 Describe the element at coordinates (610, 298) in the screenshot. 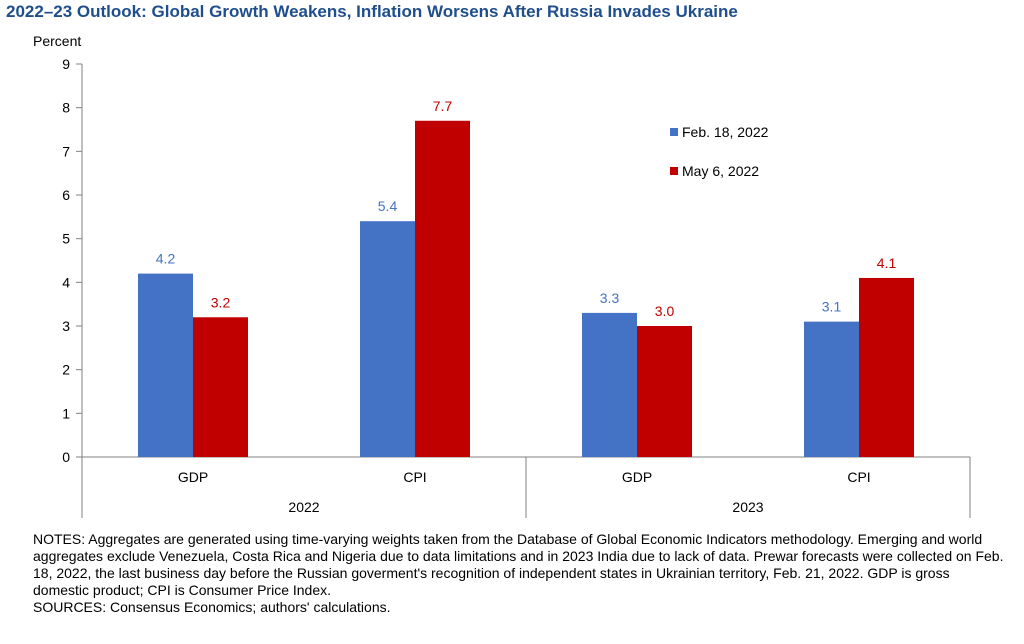

I see `data-label: 3.3` at that location.